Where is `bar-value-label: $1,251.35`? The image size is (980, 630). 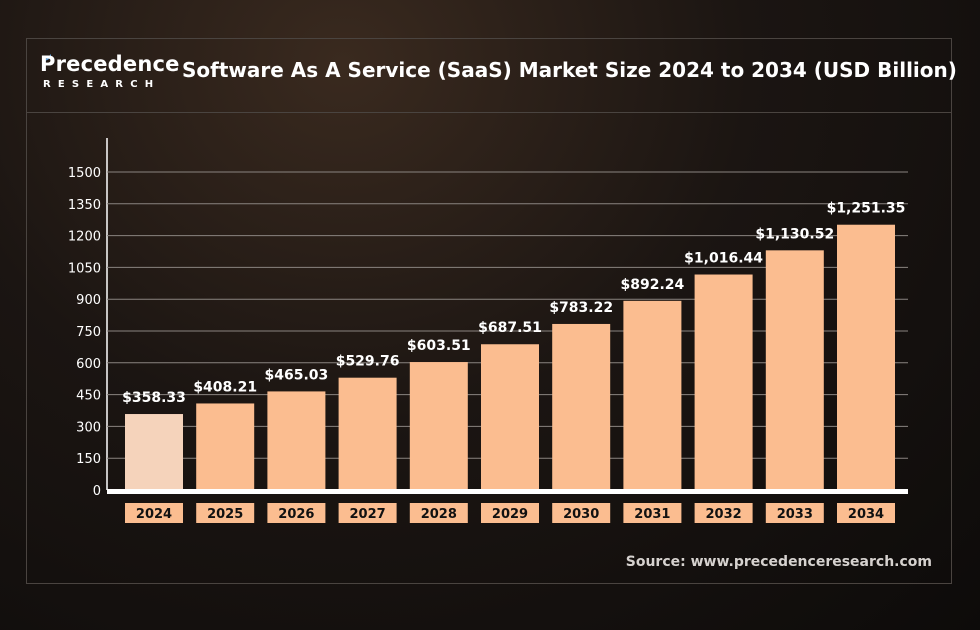 bar-value-label: $1,251.35 is located at coordinates (866, 209).